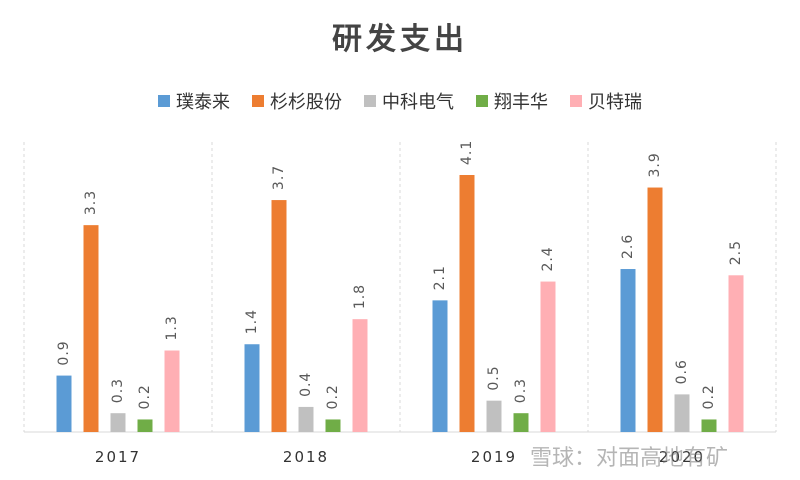 The width and height of the screenshot is (800, 480). What do you see at coordinates (655, 164) in the screenshot?
I see `data-label-2020-2: 3.9` at bounding box center [655, 164].